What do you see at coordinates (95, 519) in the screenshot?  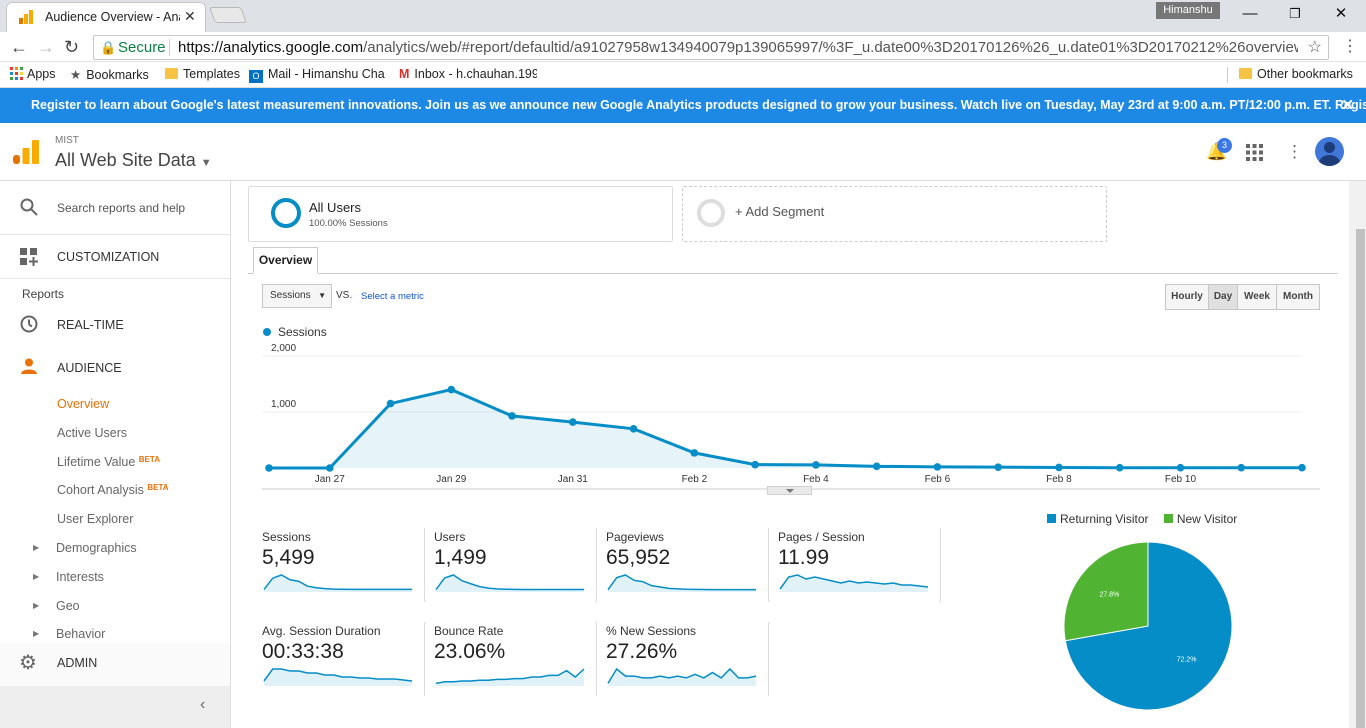 I see `sidebar-item-user-explorer: User Explorer` at bounding box center [95, 519].